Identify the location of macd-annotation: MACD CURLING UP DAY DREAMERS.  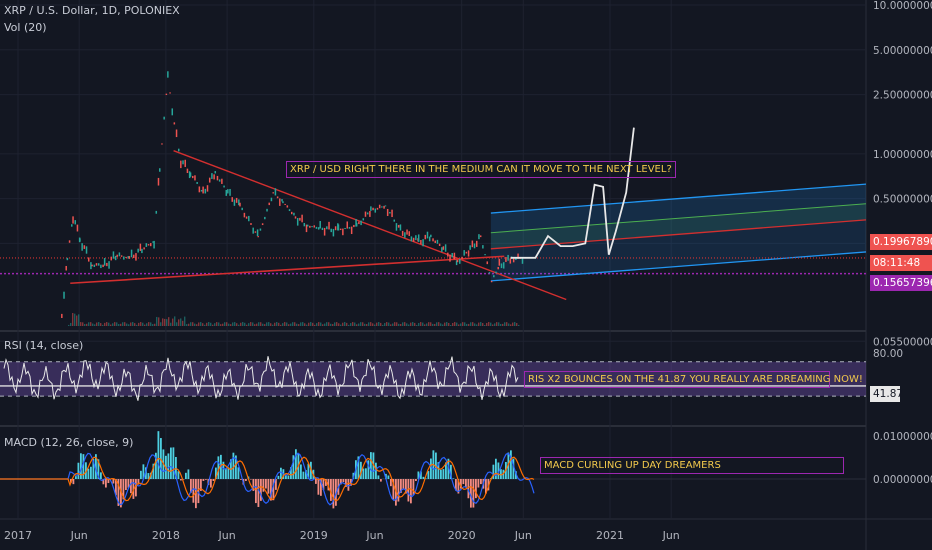
(692, 465).